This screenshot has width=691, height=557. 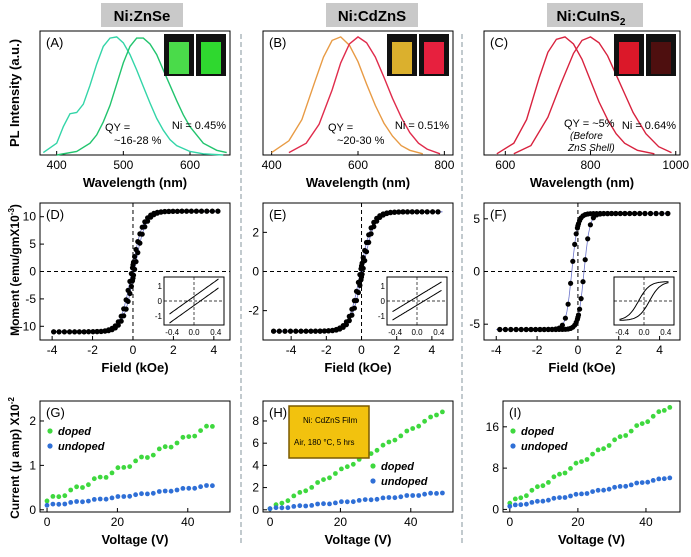 What do you see at coordinates (591, 148) in the screenshot?
I see `qy-note: ZnS Shell)` at bounding box center [591, 148].